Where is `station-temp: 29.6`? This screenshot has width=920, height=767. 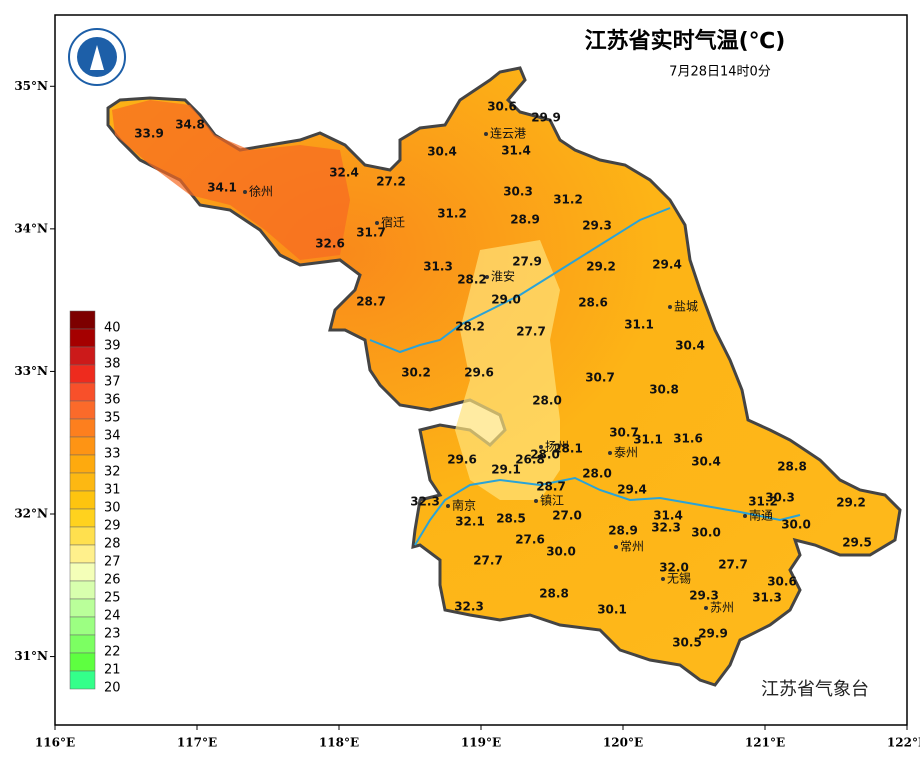
station-temp: 29.6 is located at coordinates (462, 460).